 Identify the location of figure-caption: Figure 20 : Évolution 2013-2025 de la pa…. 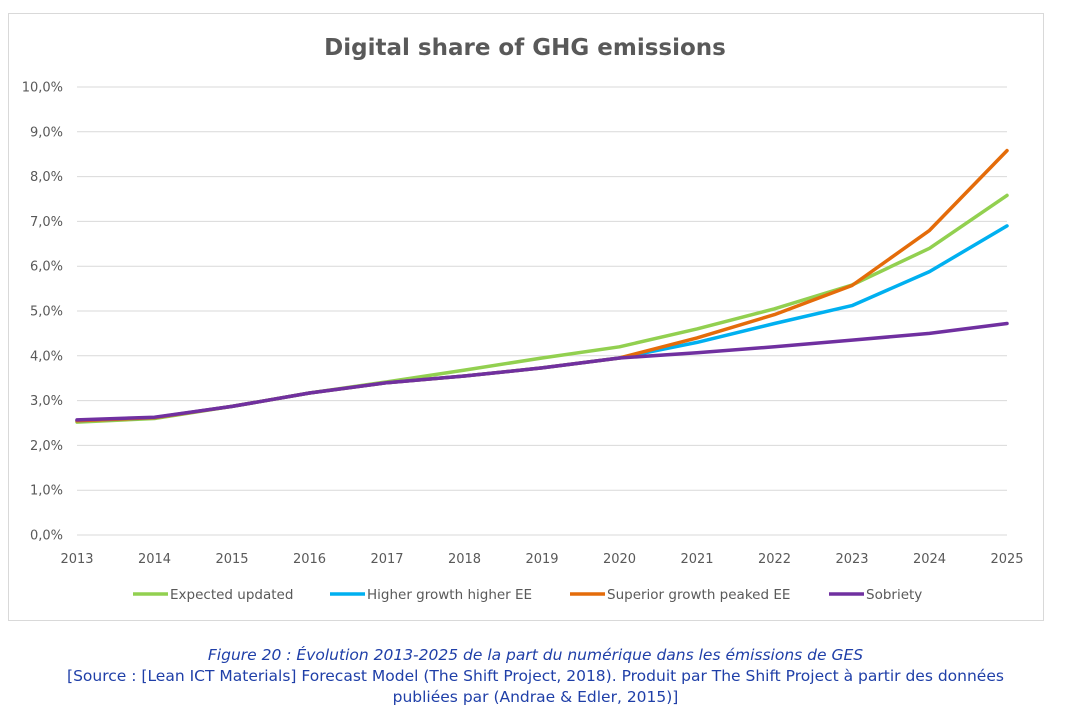
(535, 655).